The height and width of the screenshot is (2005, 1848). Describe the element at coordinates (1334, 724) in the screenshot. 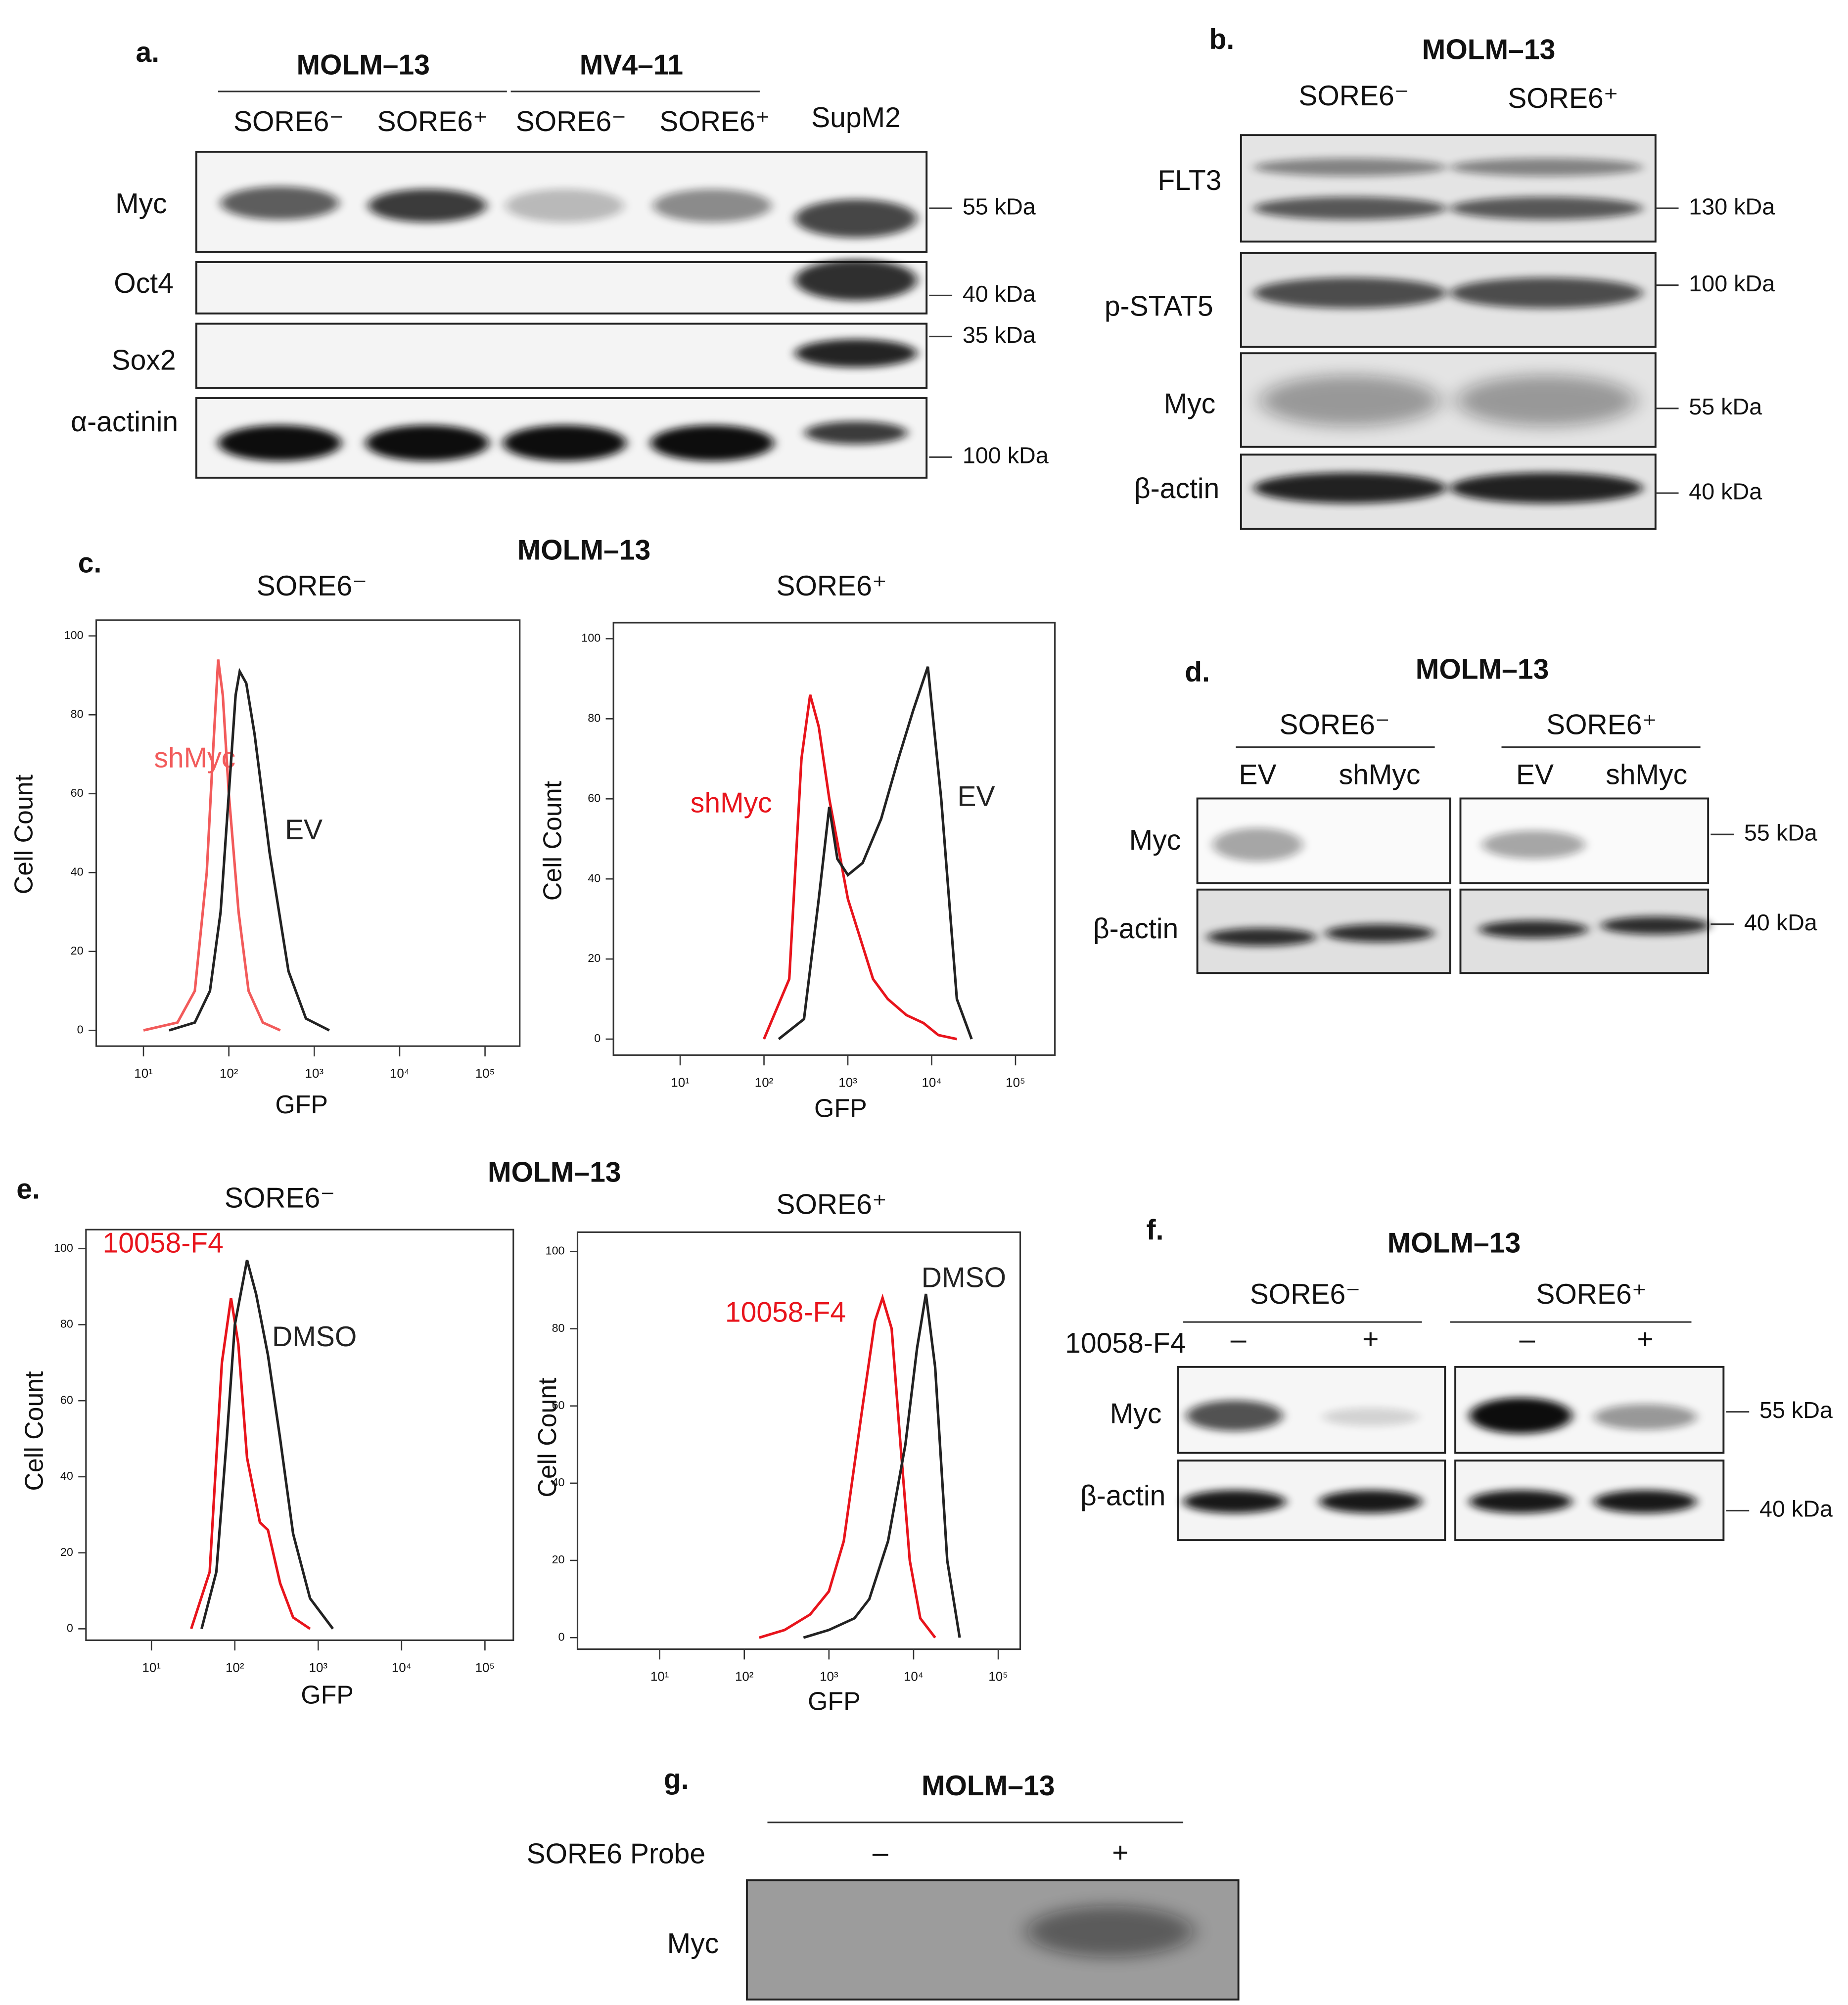

I see `group-label: SORE6⁻` at that location.